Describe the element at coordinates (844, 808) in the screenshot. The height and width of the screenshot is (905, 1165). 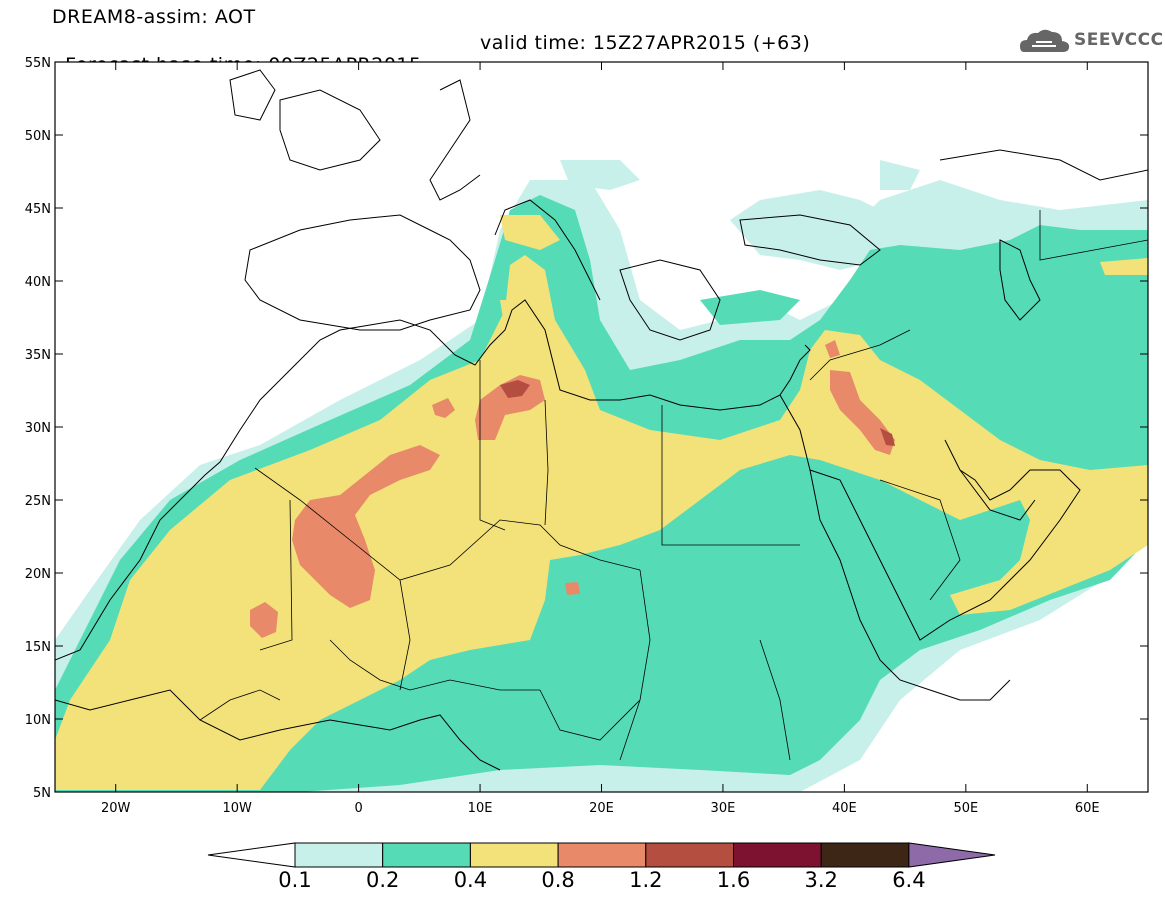
I see `lon-tick-label: 40E` at that location.